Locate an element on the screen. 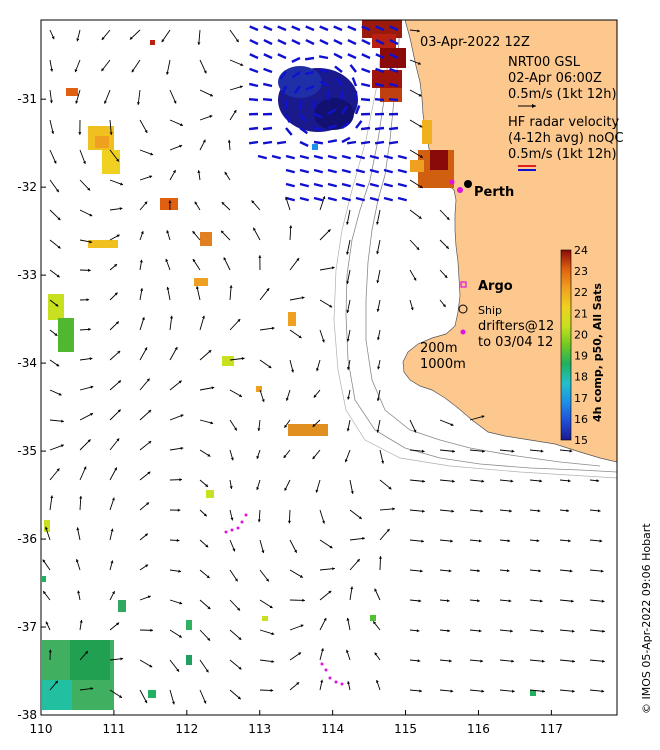 The width and height of the screenshot is (660, 750). x-tick-label: 111 is located at coordinates (113, 729).